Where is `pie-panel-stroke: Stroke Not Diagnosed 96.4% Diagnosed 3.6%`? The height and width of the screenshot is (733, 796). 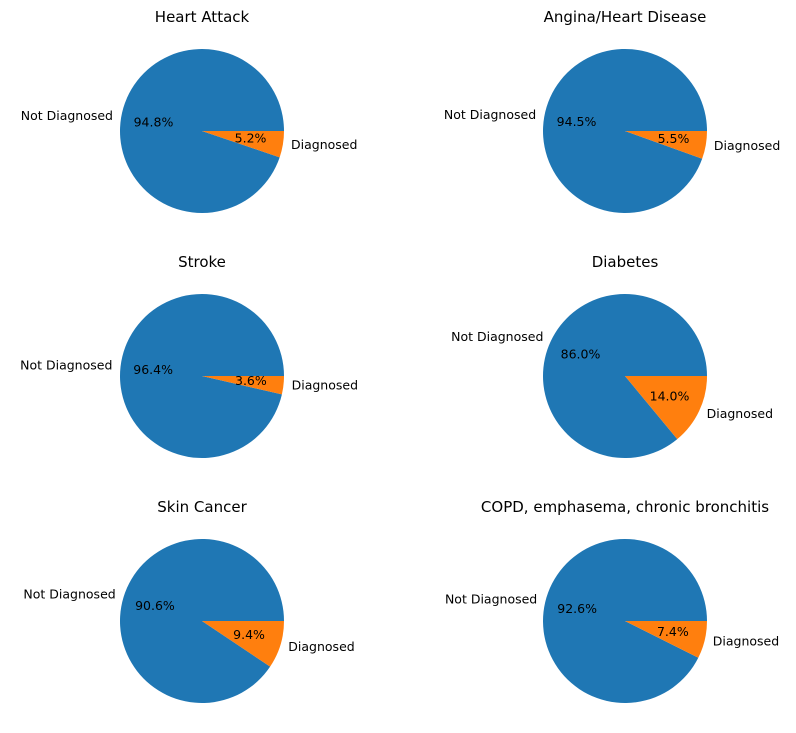 pie-panel-stroke: Stroke Not Diagnosed 96.4% Diagnosed 3.6% is located at coordinates (189, 355).